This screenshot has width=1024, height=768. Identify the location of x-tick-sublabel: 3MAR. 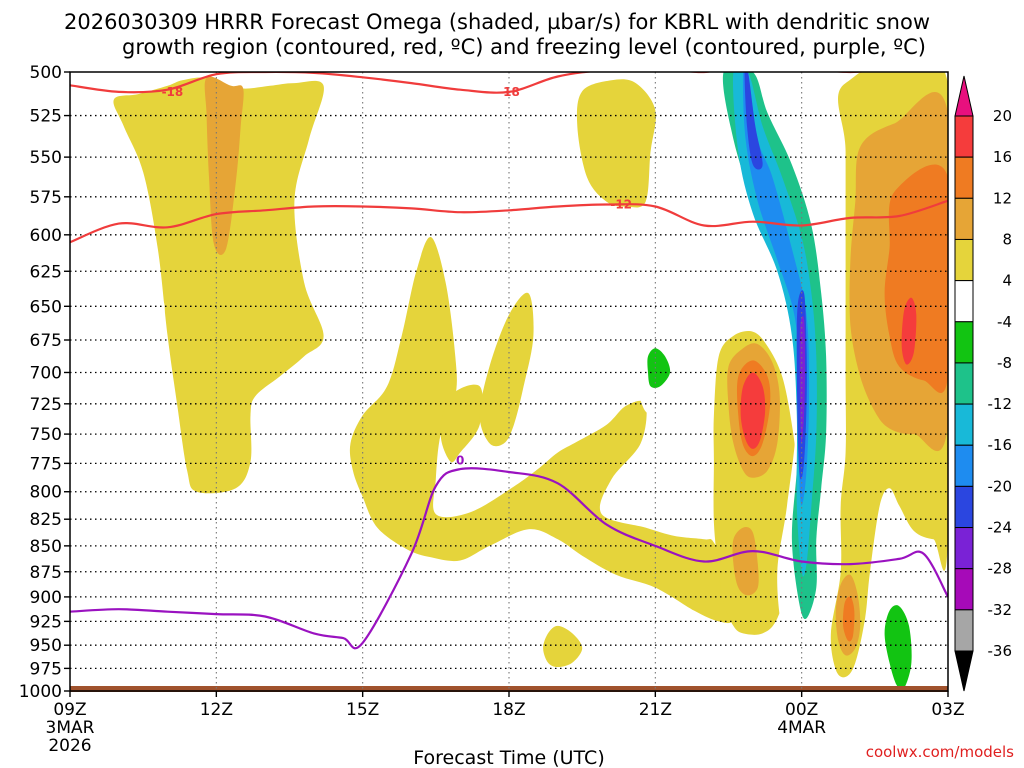
(70, 728).